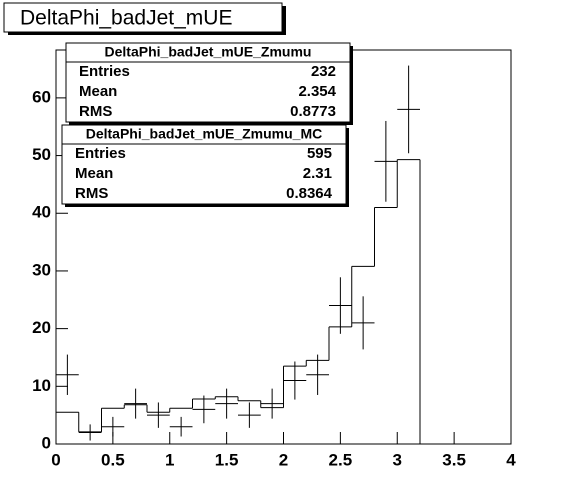 The width and height of the screenshot is (567, 497). I want to click on stats-value: 2.354, so click(317, 91).